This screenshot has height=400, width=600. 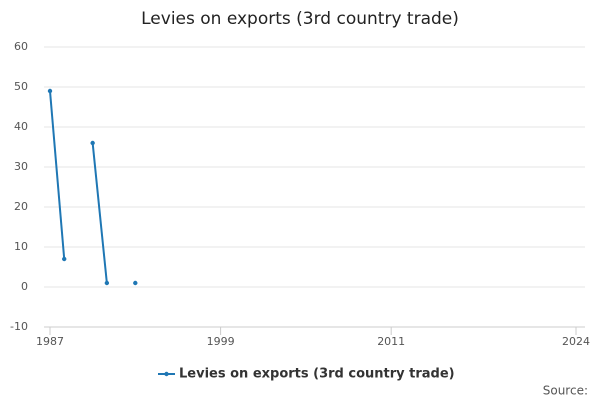 What do you see at coordinates (391, 341) in the screenshot?
I see `x-tick-label: 2011` at bounding box center [391, 341].